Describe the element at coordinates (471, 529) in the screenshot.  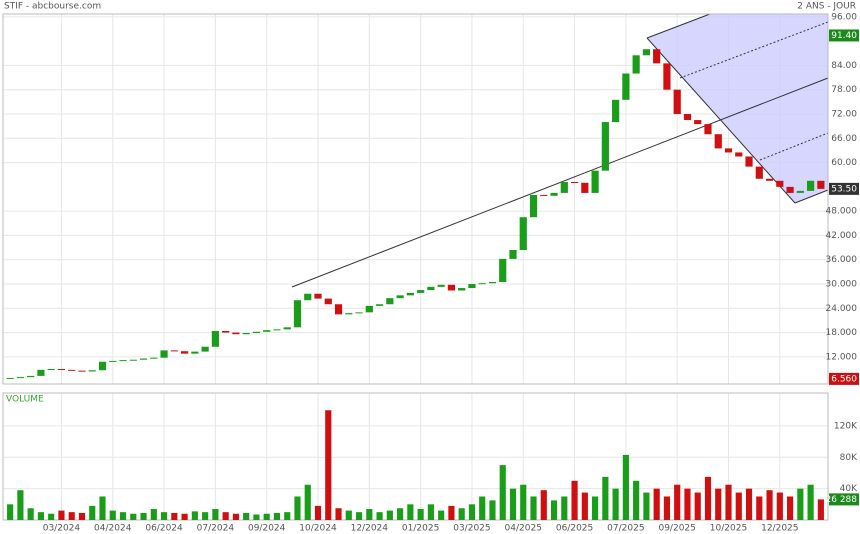
I see `x-tick-label: 03/2025` at that location.